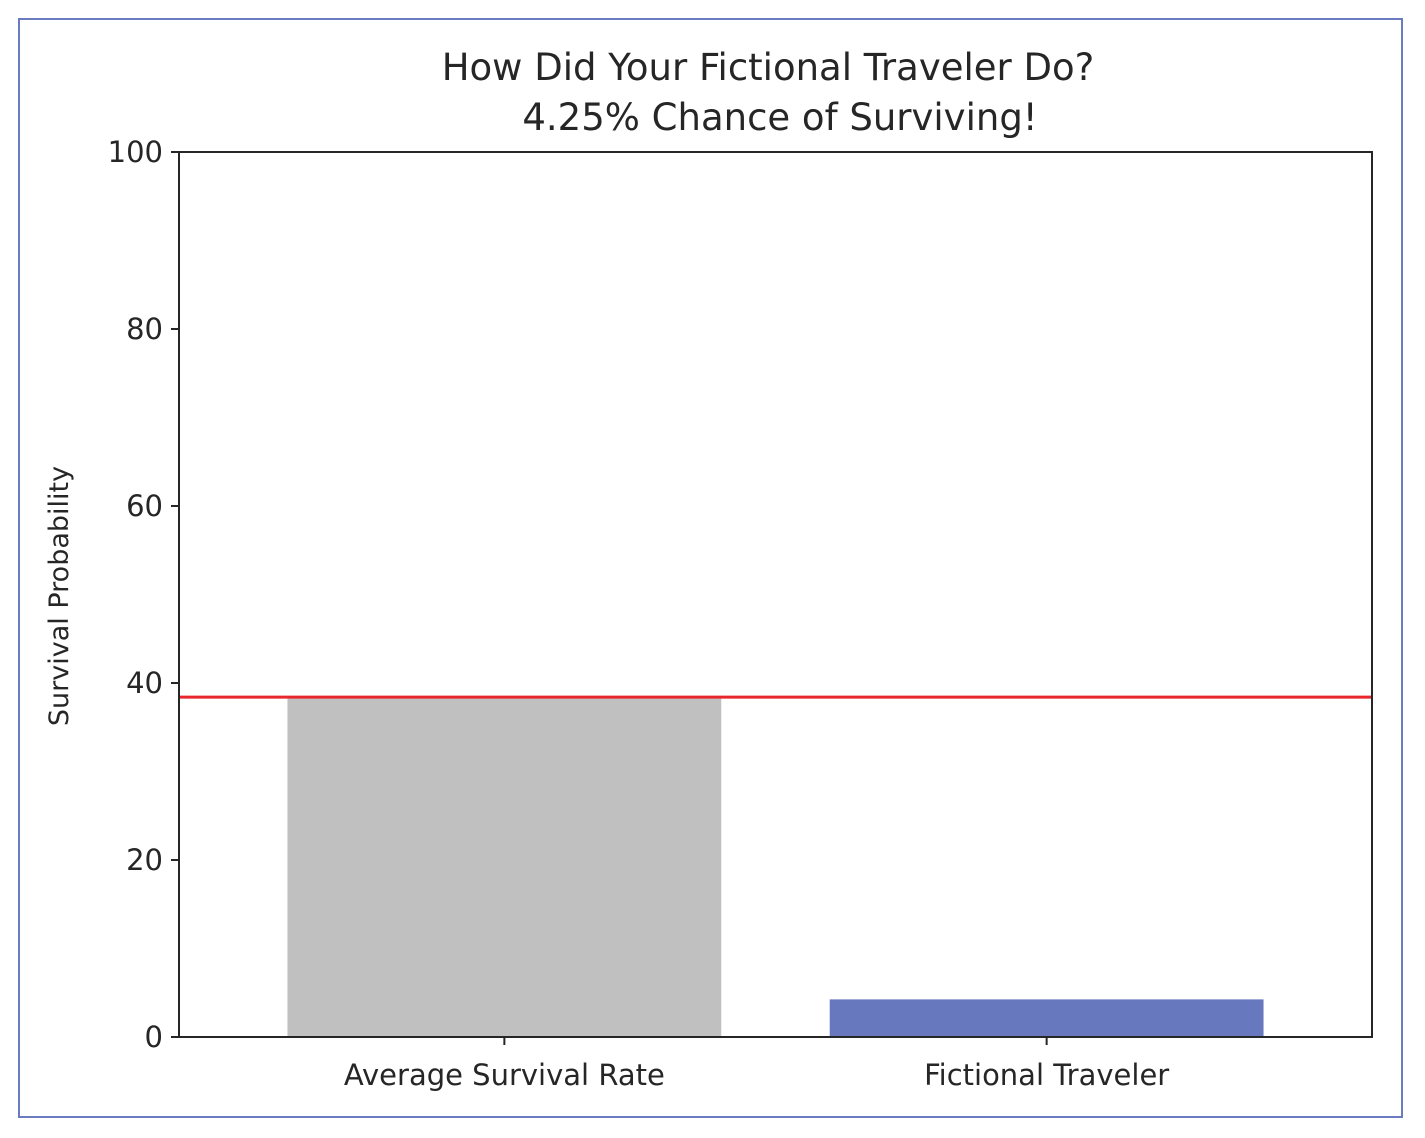  What do you see at coordinates (144, 860) in the screenshot?
I see `y-tick-label: 20` at bounding box center [144, 860].